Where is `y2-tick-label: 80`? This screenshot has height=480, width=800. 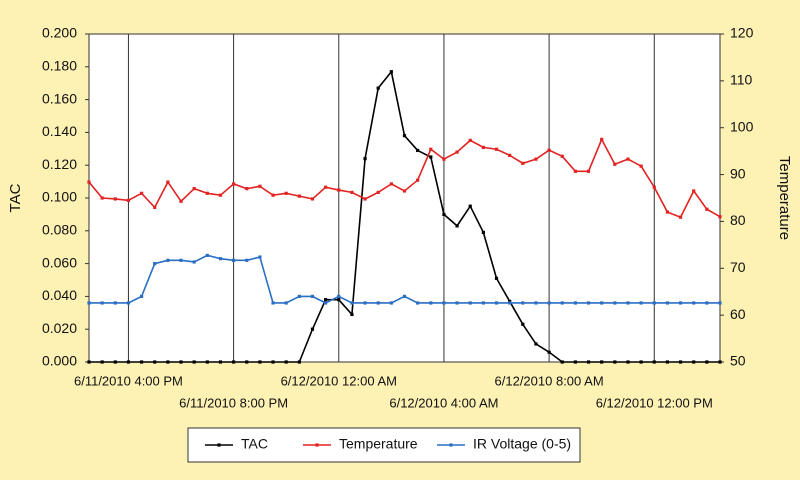
y2-tick-label: 80 is located at coordinates (738, 220).